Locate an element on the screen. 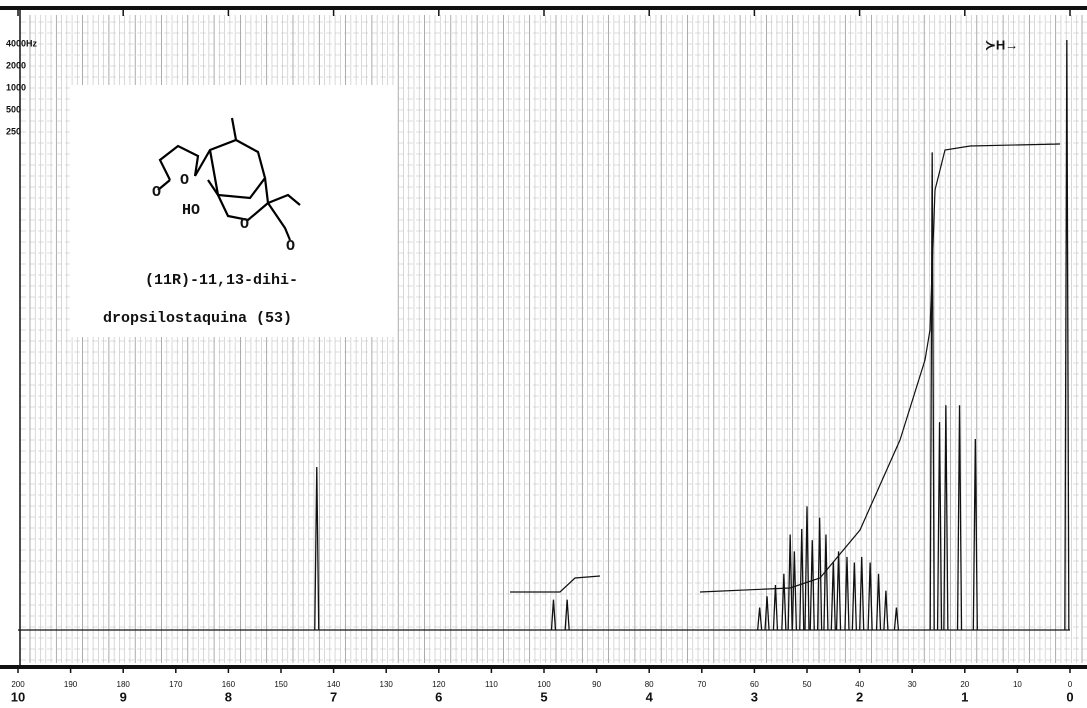 The height and width of the screenshot is (708, 1087). x2-tick-label: 90 is located at coordinates (596, 684).